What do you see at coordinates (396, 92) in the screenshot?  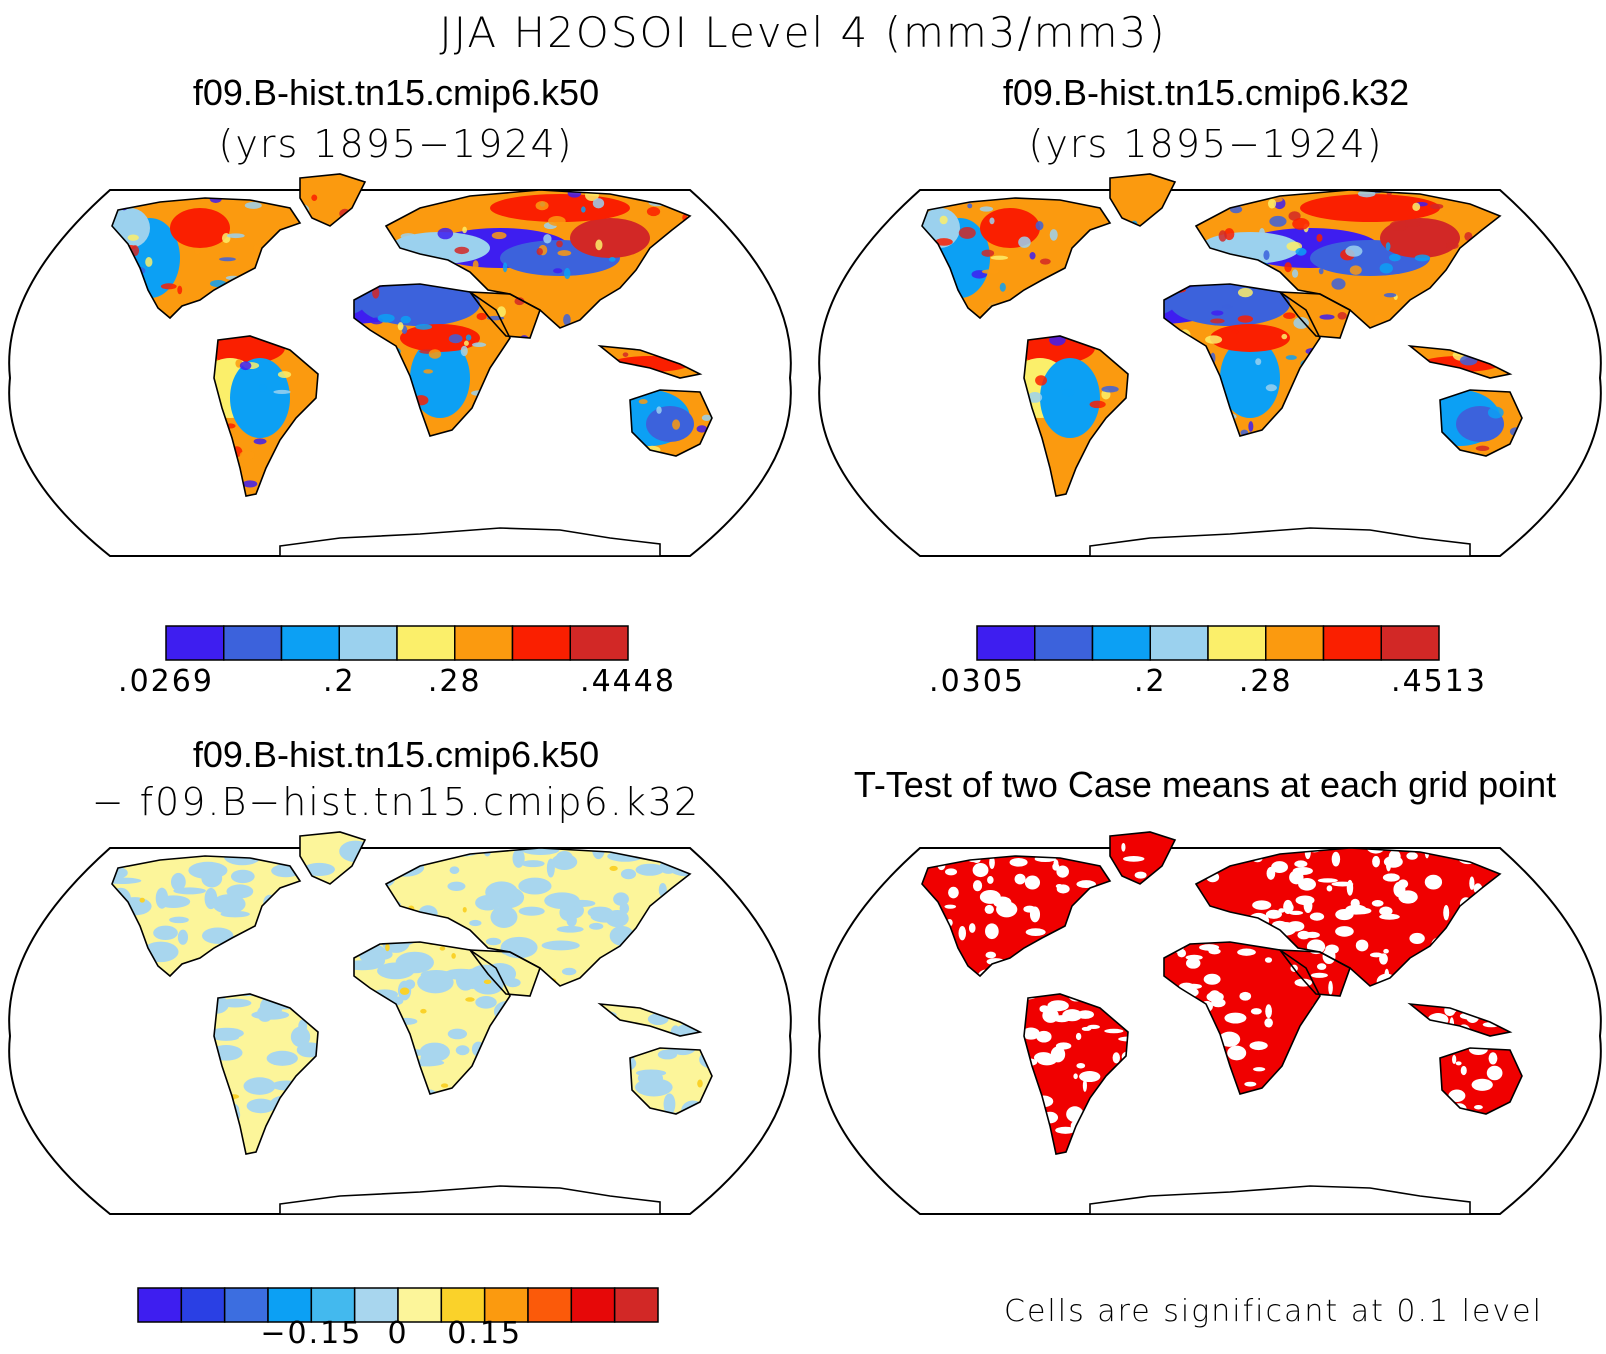 I see `panel-tl-case: f09.B-hist.tn15.cmip6.k50` at bounding box center [396, 92].